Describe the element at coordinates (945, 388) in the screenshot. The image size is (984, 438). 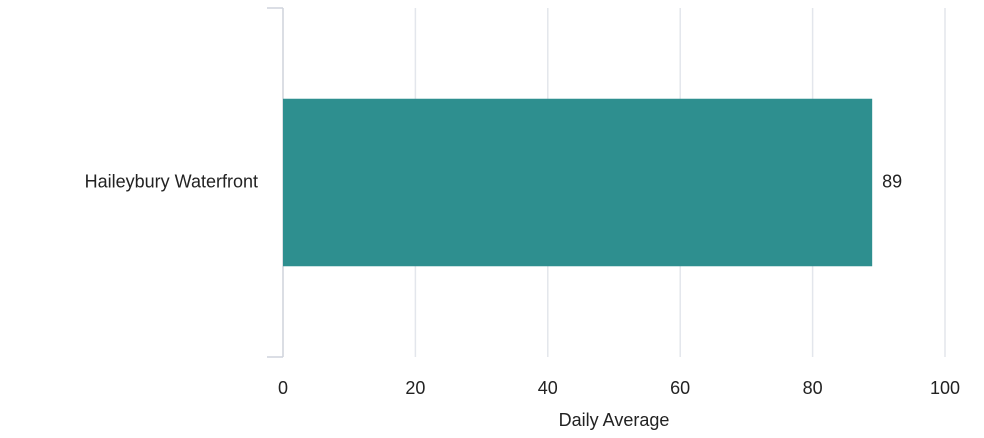
I see `x-tick-label: 100` at that location.